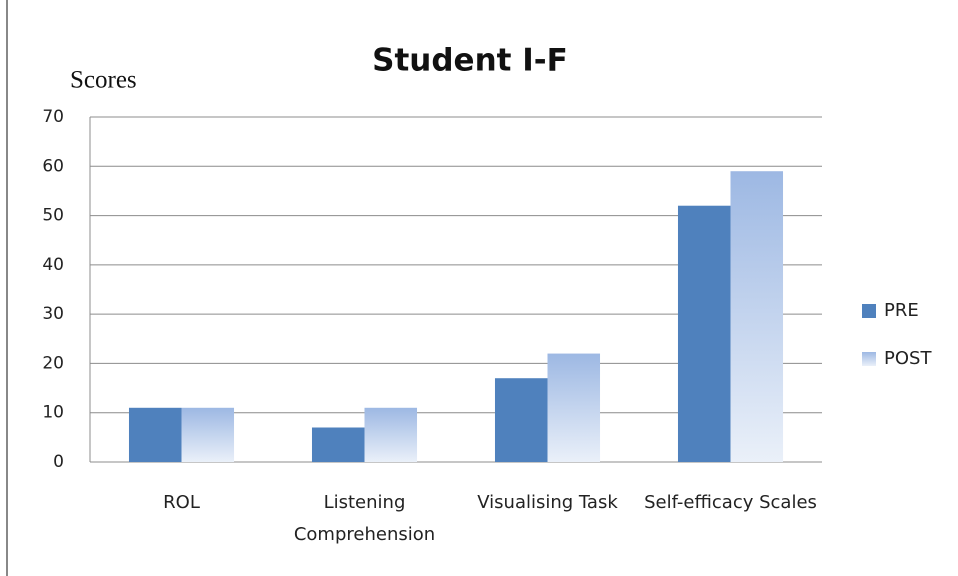 The height and width of the screenshot is (576, 958). I want to click on chart-title: Student I-F, so click(470, 61).